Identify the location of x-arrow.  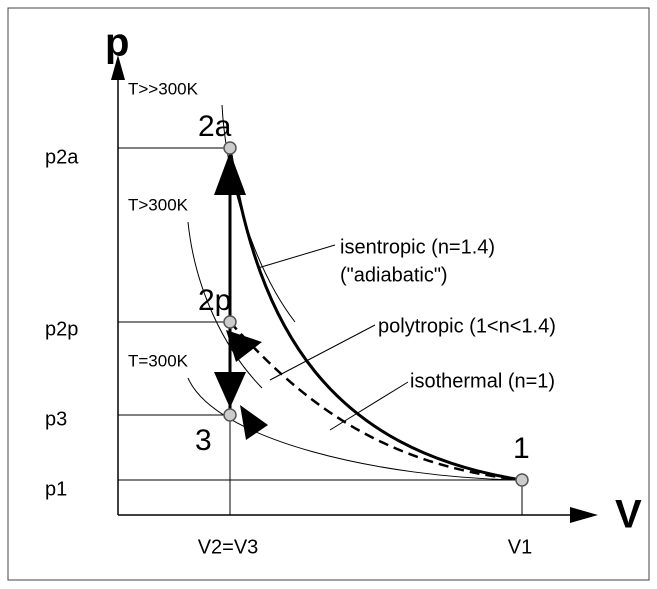
(584, 515).